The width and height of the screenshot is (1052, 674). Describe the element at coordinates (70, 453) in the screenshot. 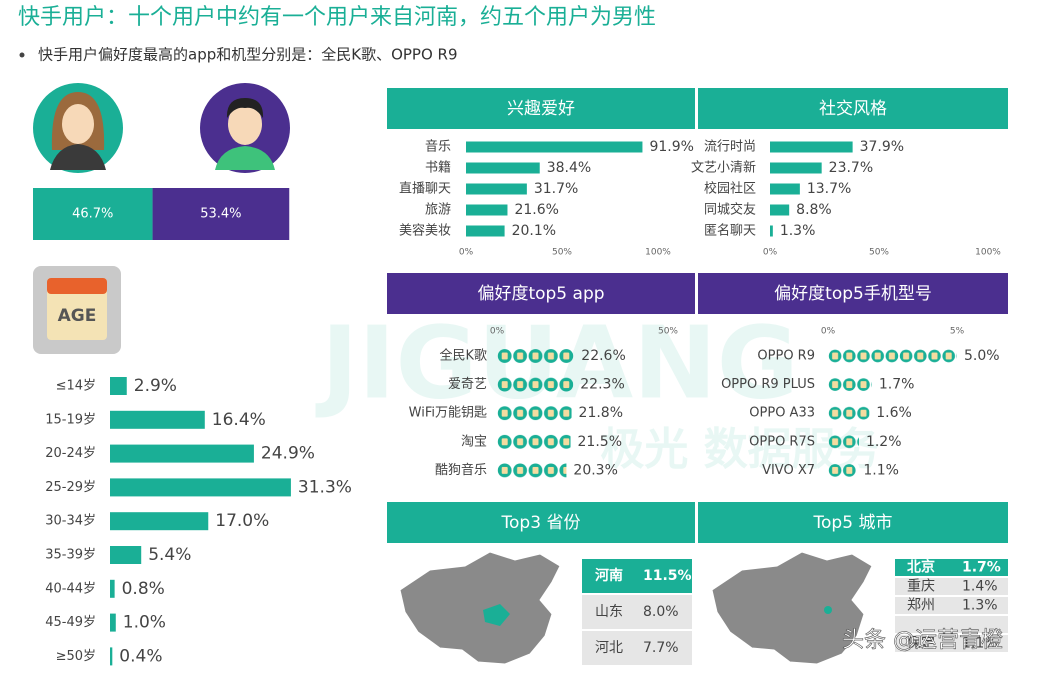

I see `category-label: 20-24岁` at that location.